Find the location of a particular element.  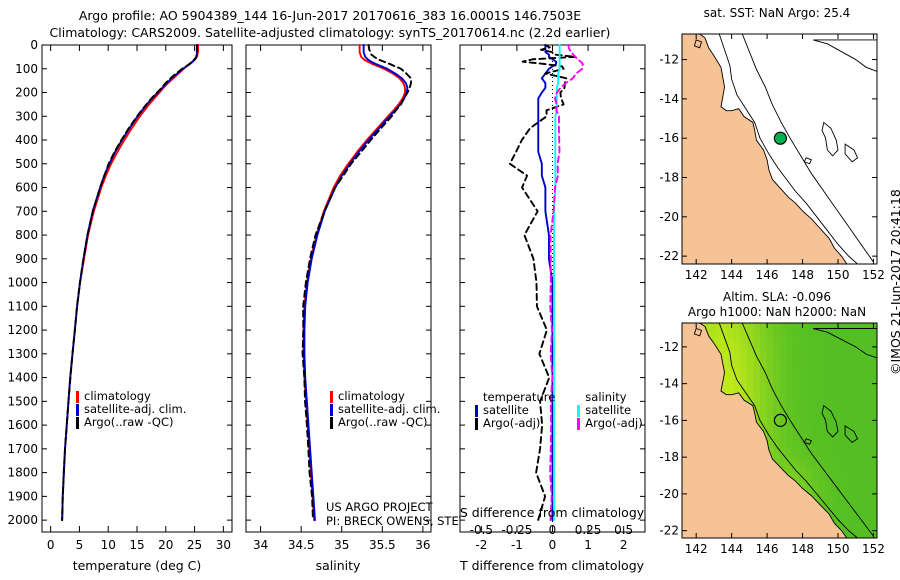

reef-outlines is located at coordinates (785, 102).